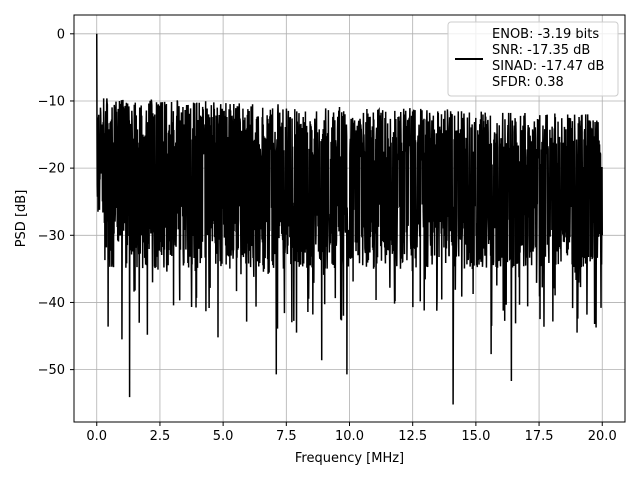  What do you see at coordinates (51, 236) in the screenshot?
I see `y-tick-label: −30` at bounding box center [51, 236].